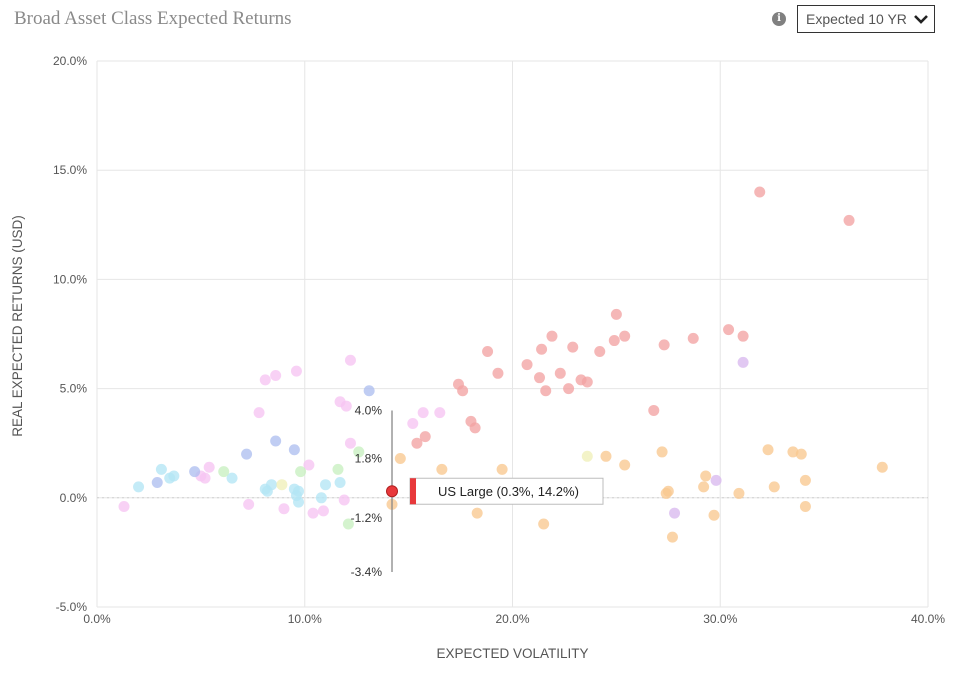 The width and height of the screenshot is (955, 684). What do you see at coordinates (512, 619) in the screenshot?
I see `x-tick-label: 20.0%` at bounding box center [512, 619].